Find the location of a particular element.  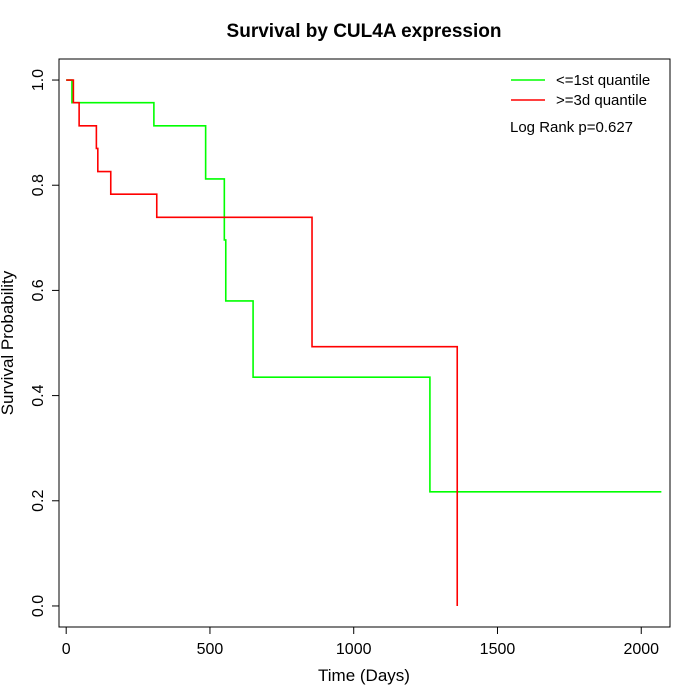

chart-title: Survival by CUL4A expression is located at coordinates (364, 31).